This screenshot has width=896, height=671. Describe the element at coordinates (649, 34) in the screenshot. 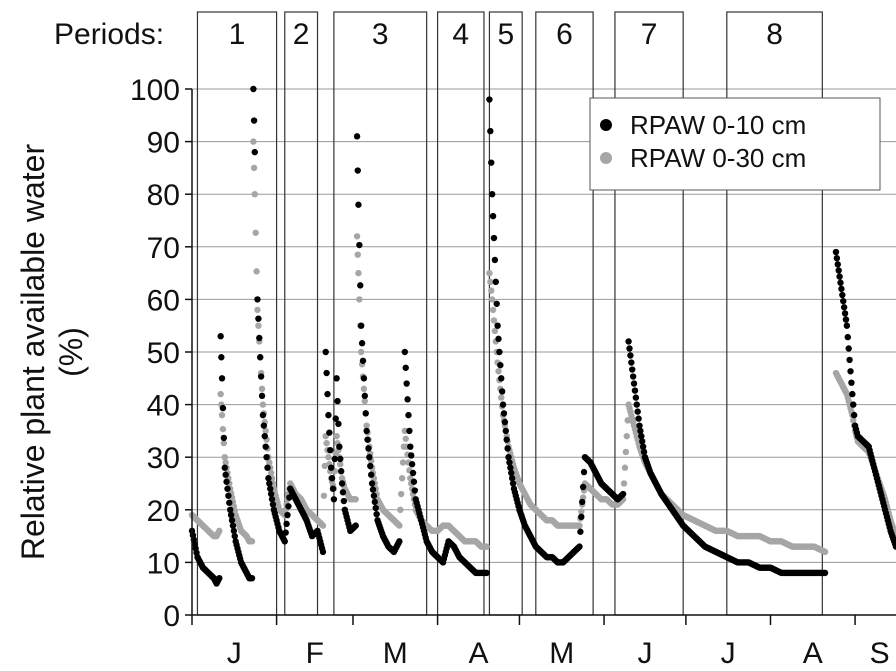

I see `period-number: 7` at that location.